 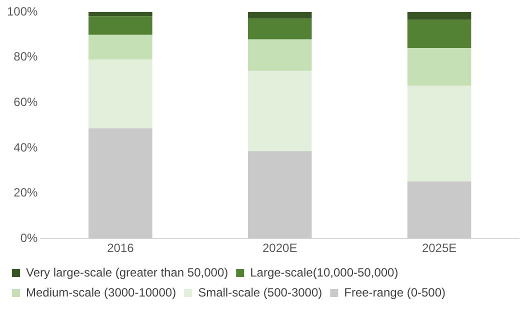 I want to click on y-tick-label: 80%, so click(x=26, y=57).